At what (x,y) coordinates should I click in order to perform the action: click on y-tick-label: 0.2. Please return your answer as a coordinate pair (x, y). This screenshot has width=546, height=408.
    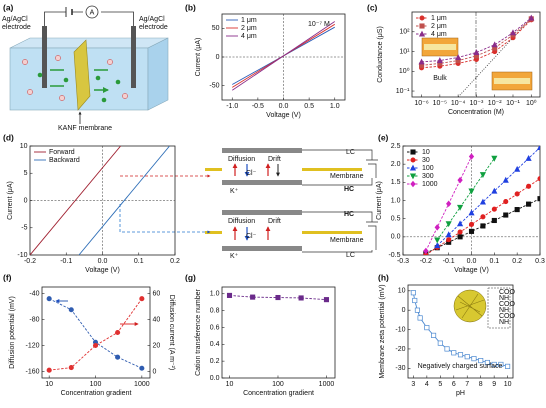
    Looking at the image, I should click on (215, 361).